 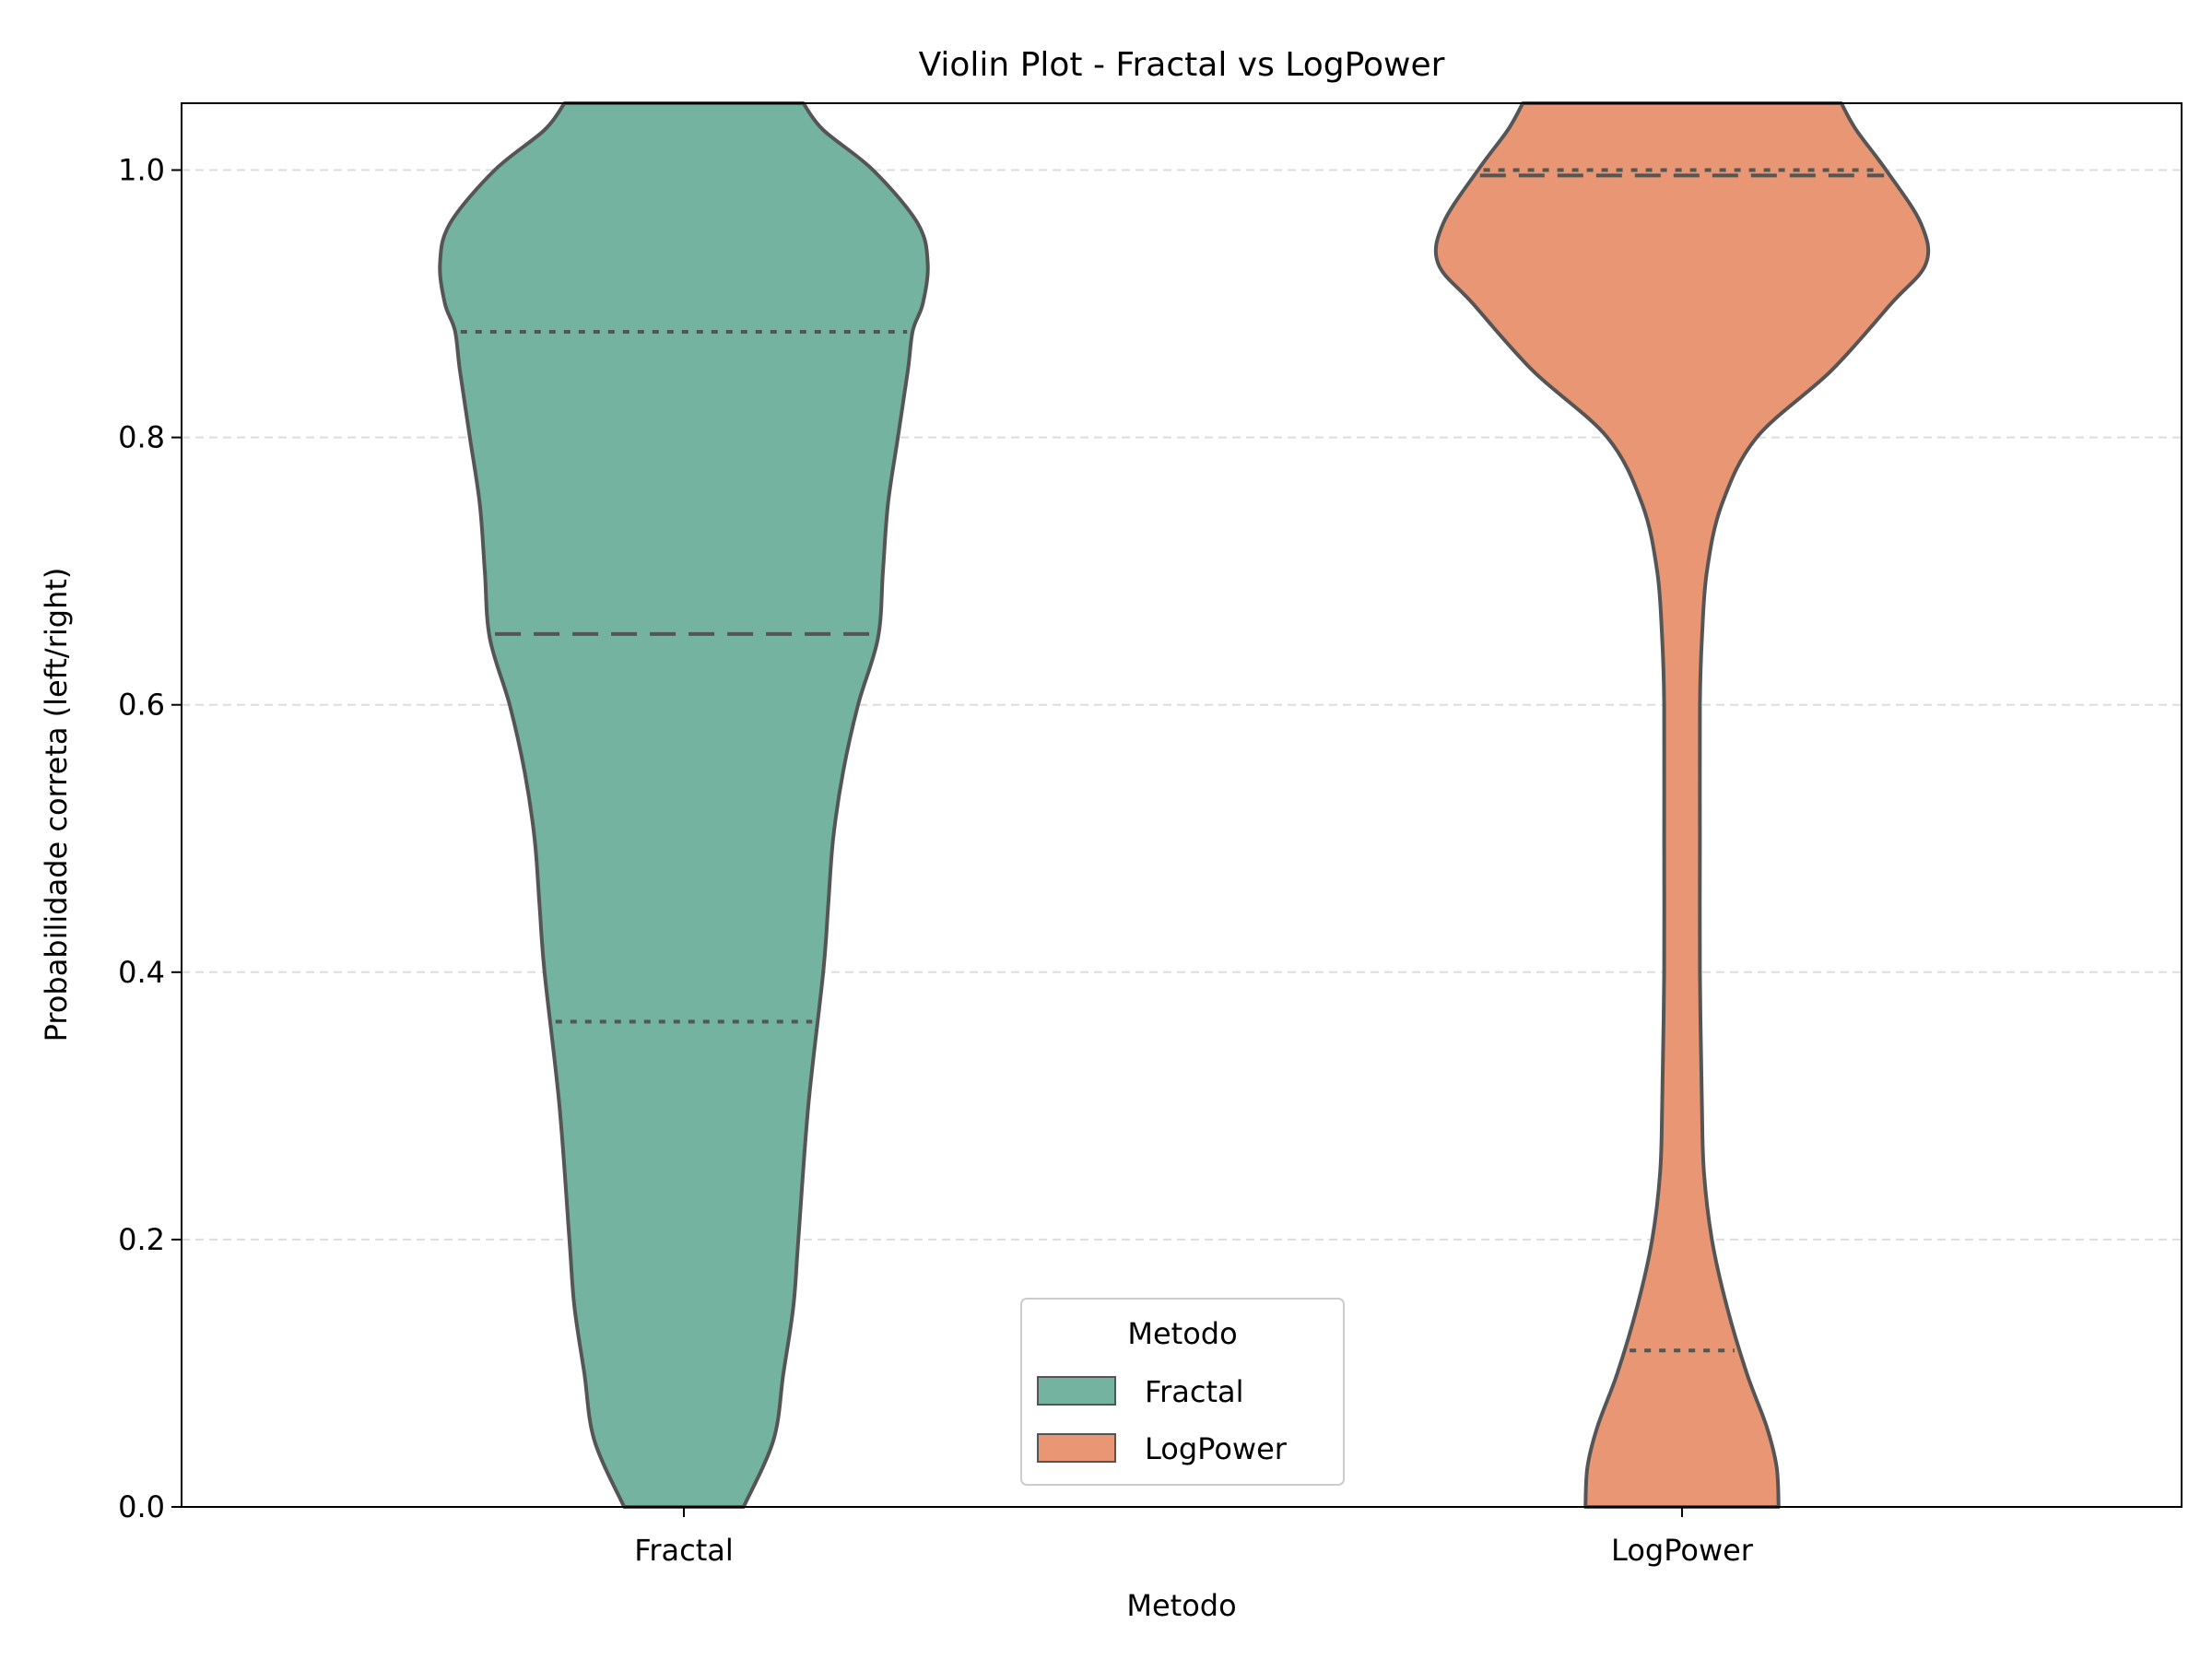 What do you see at coordinates (683, 1550) in the screenshot?
I see `x-tick-label: Fractal` at bounding box center [683, 1550].